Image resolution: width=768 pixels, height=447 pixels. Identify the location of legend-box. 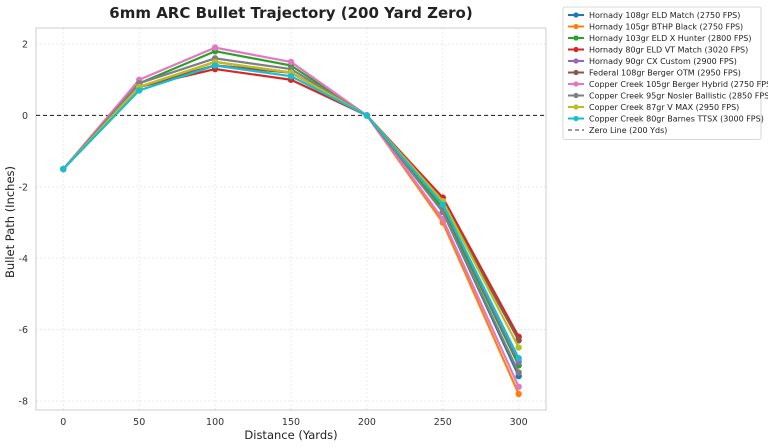
(662, 73).